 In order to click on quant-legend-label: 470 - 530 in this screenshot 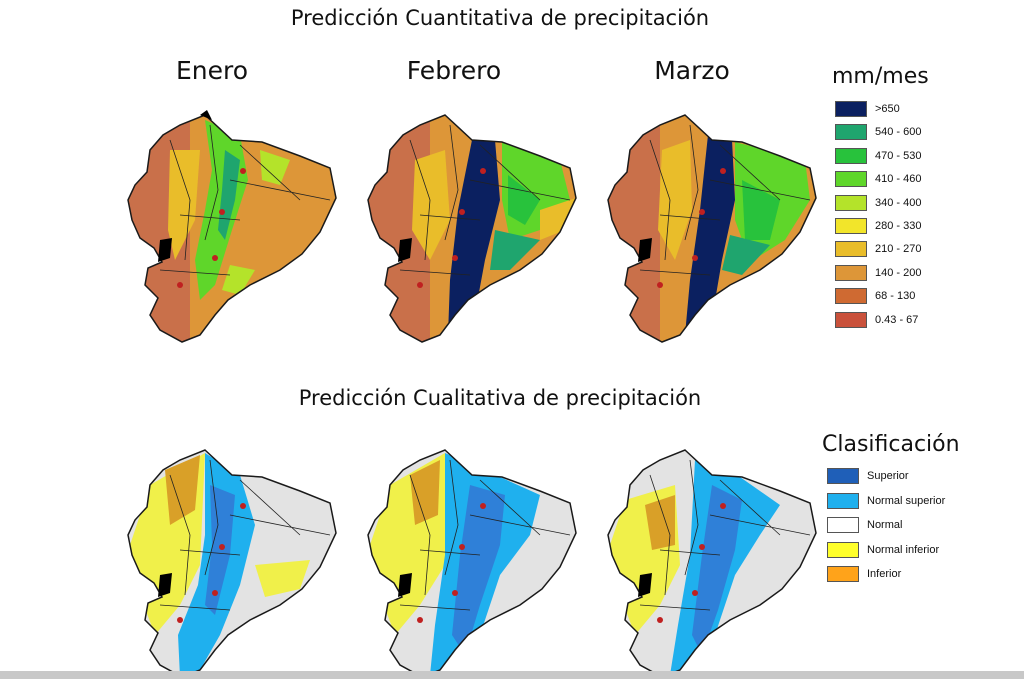, I will do `click(898, 155)`.